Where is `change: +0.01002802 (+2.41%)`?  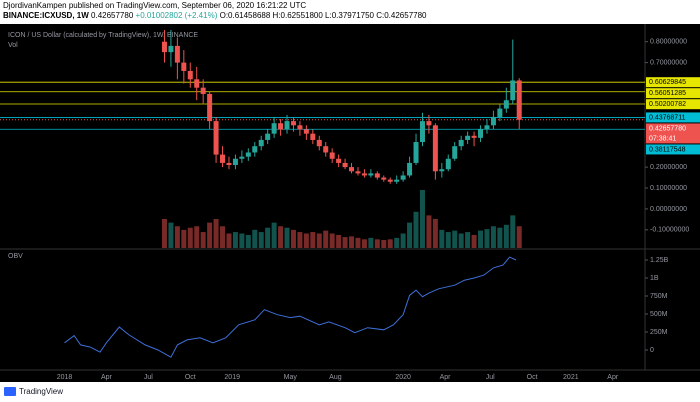 change: +0.01002802 (+2.41%) is located at coordinates (176, 15).